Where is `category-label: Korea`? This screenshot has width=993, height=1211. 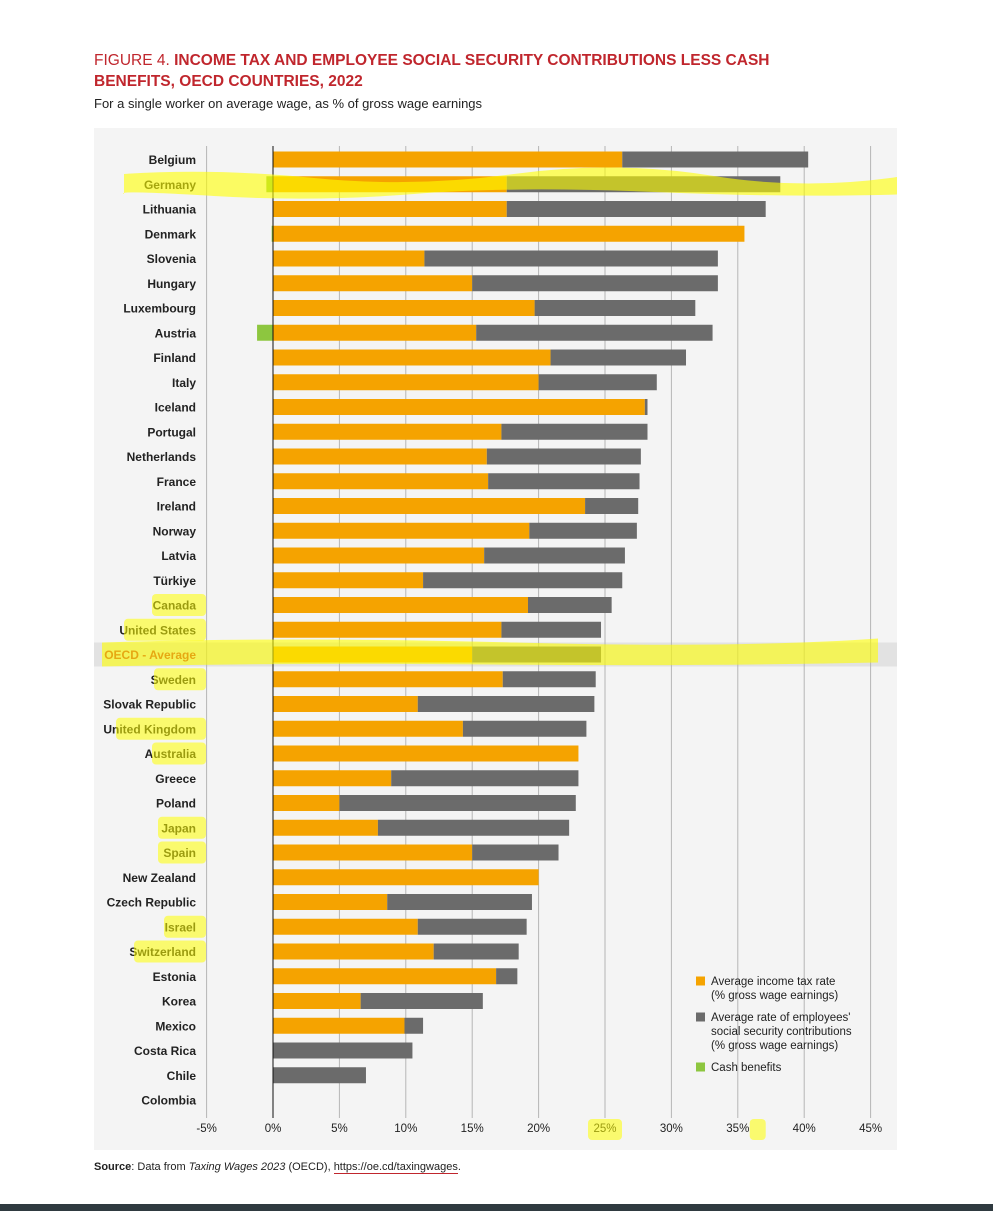
category-label: Korea is located at coordinates (179, 1002).